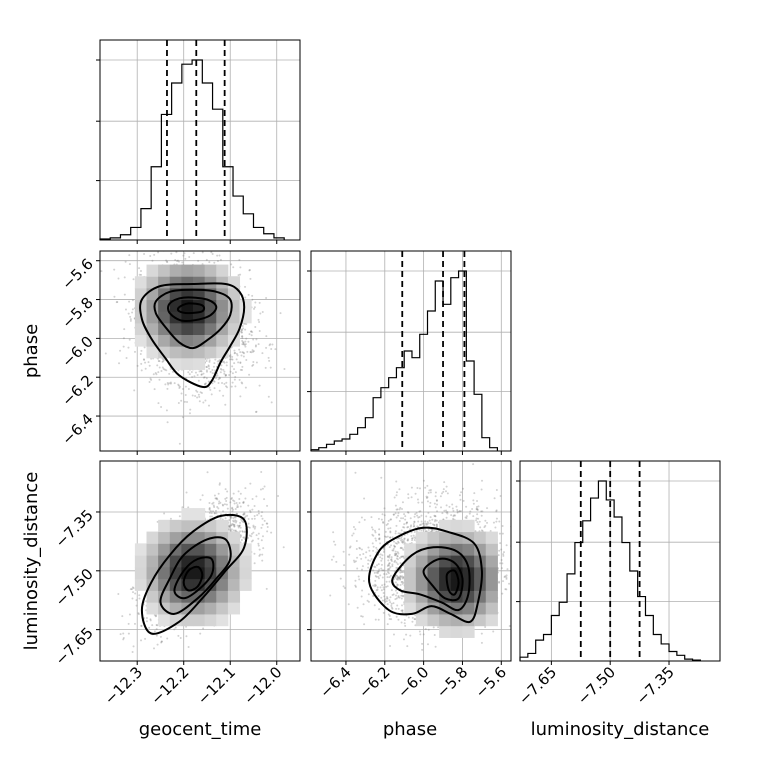 Image resolution: width=760 pixels, height=760 pixels. What do you see at coordinates (262, 685) in the screenshot?
I see `x-tick-label: −12.0` at bounding box center [262, 685].